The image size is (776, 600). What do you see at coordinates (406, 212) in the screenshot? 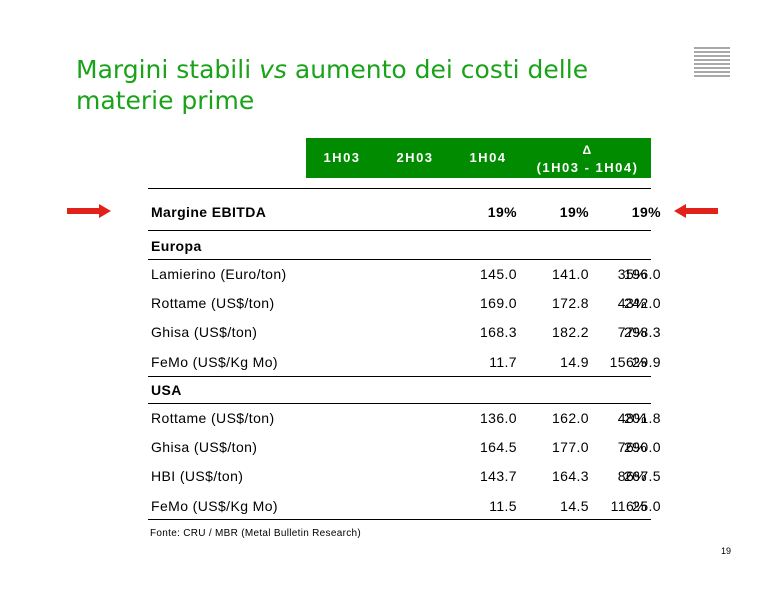
I see `table-row-ebitda: Margine EBITDA 19% 19% 19%` at bounding box center [406, 212].